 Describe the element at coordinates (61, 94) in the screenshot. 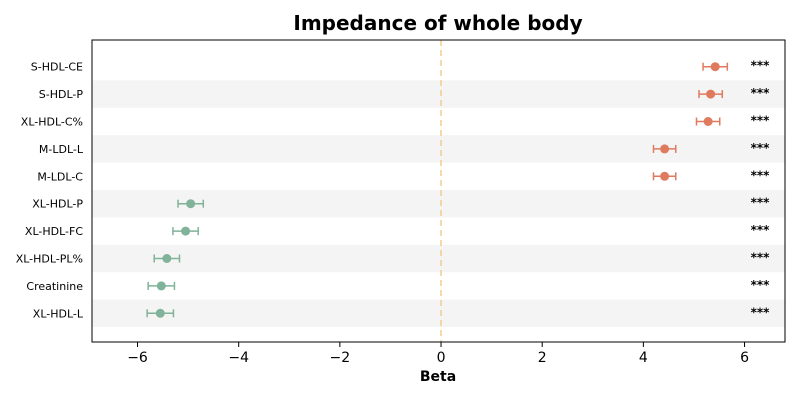

I see `category-label: S-HDL-P` at that location.